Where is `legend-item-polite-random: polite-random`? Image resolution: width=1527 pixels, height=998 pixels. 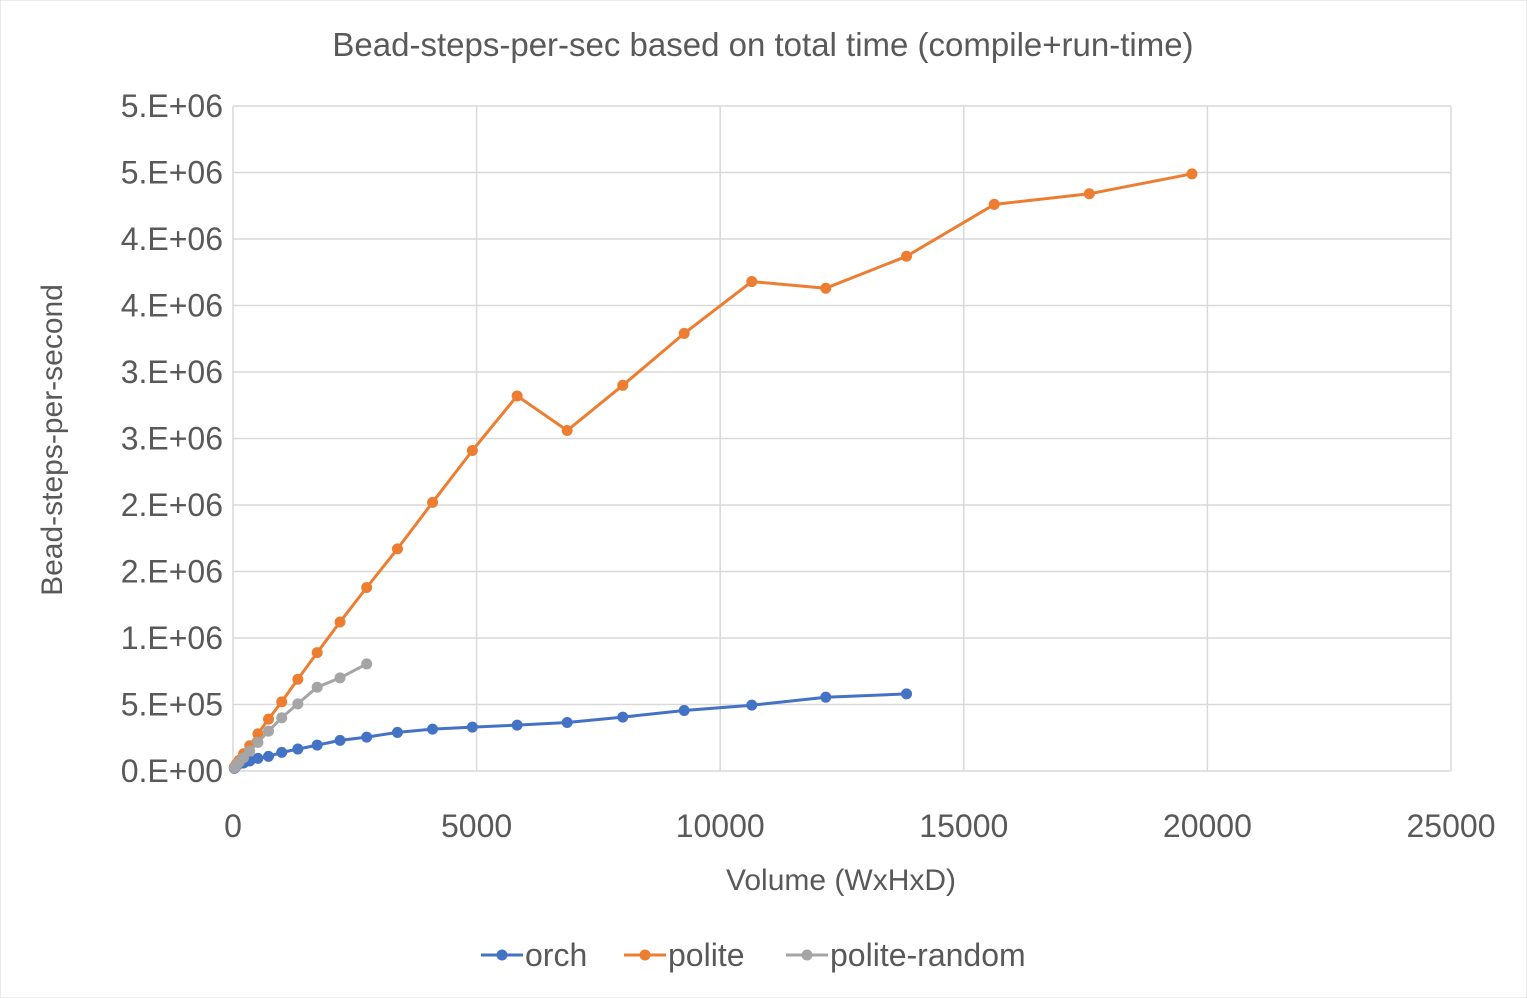
legend-item-polite-random: polite-random is located at coordinates (906, 955).